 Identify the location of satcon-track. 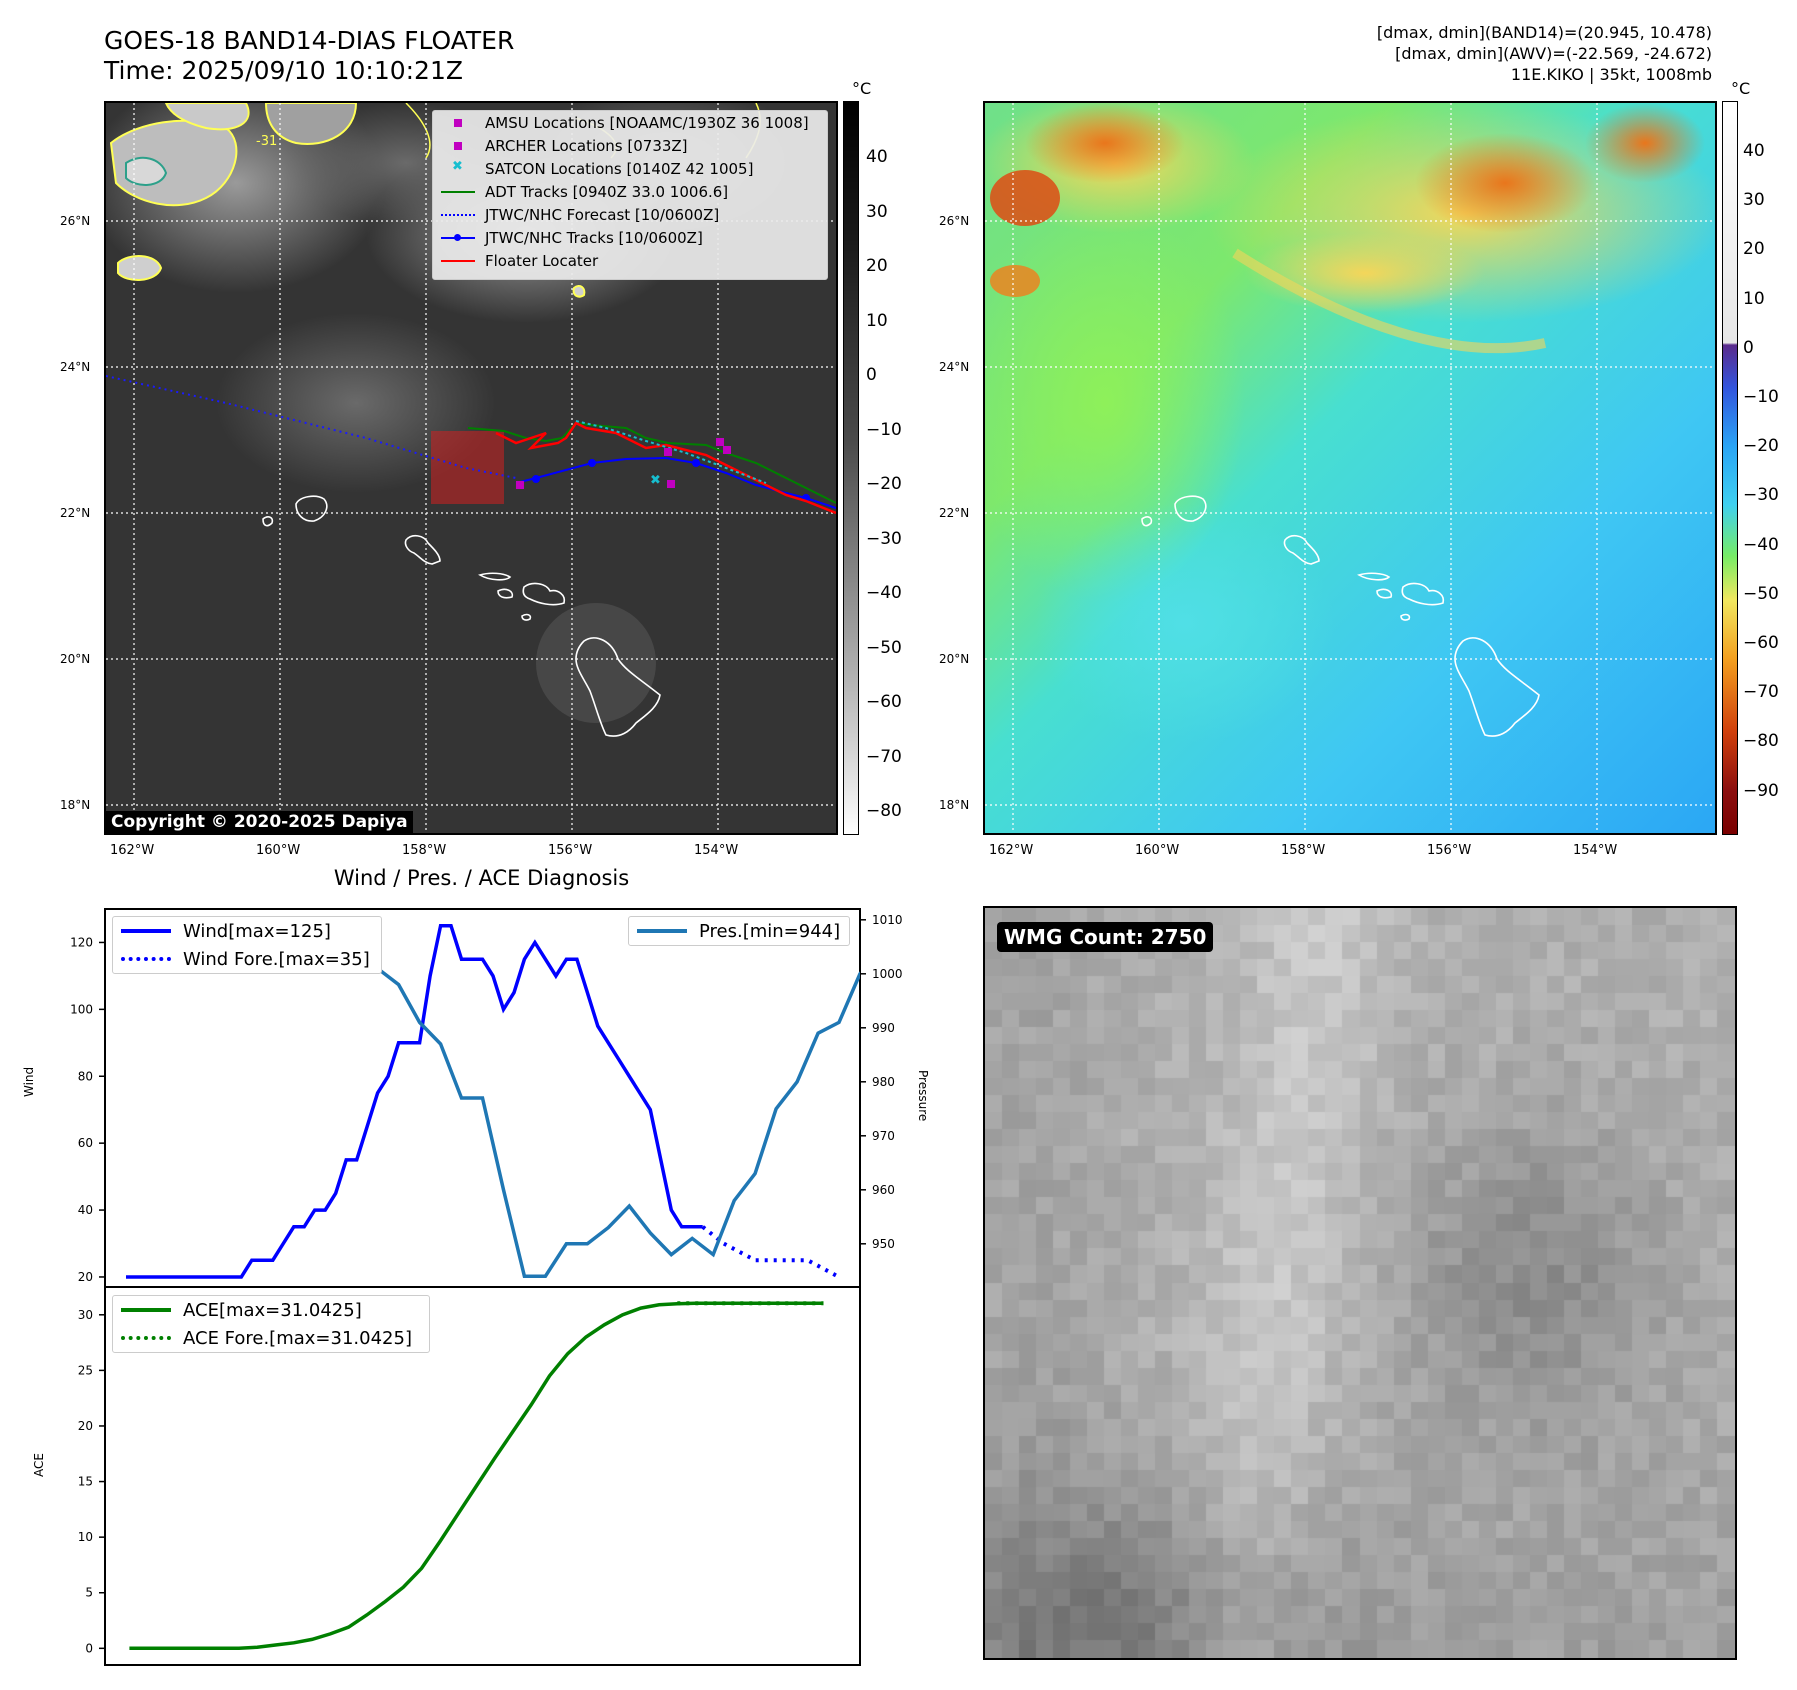
(671, 452).